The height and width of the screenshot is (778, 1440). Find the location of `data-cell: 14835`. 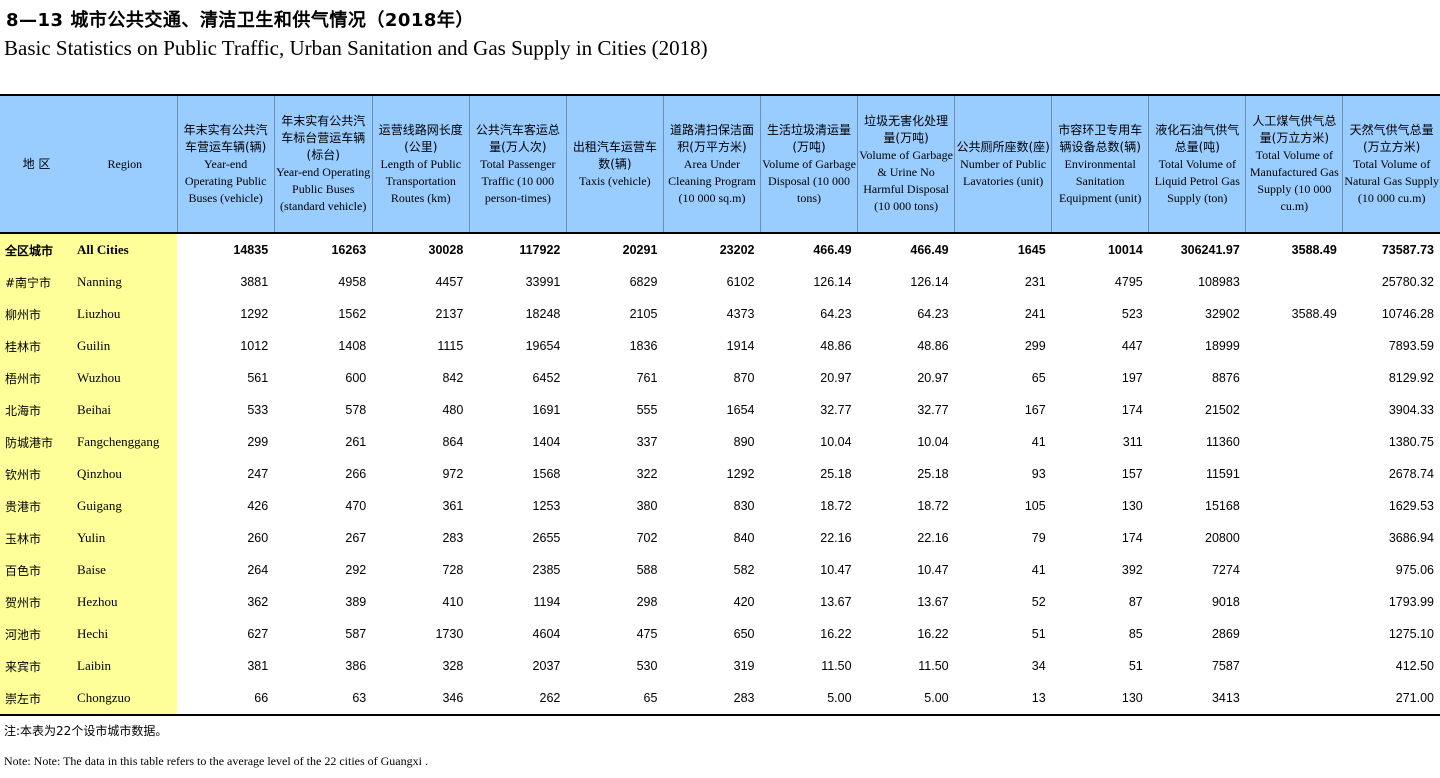

data-cell: 14835 is located at coordinates (251, 250).